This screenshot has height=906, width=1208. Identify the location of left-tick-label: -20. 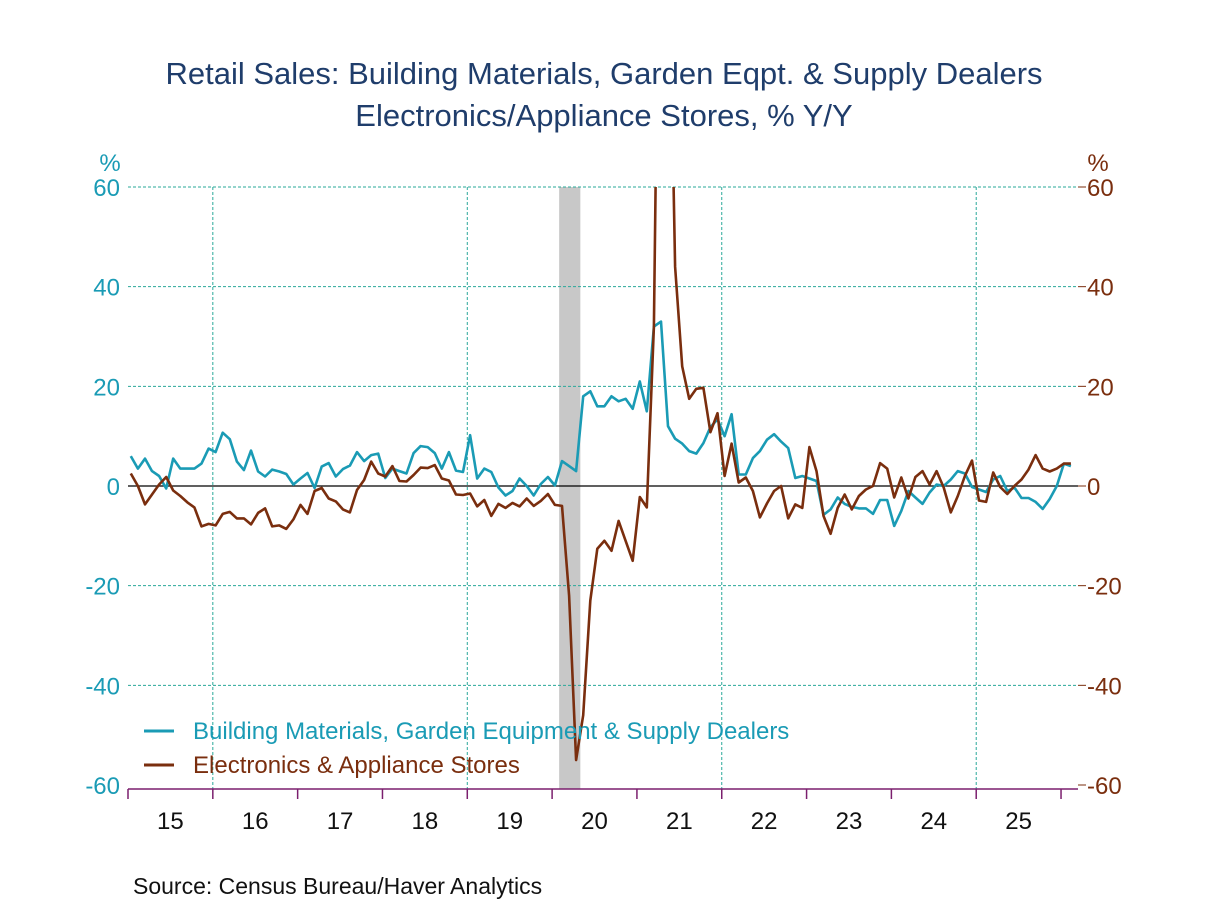
(102, 587).